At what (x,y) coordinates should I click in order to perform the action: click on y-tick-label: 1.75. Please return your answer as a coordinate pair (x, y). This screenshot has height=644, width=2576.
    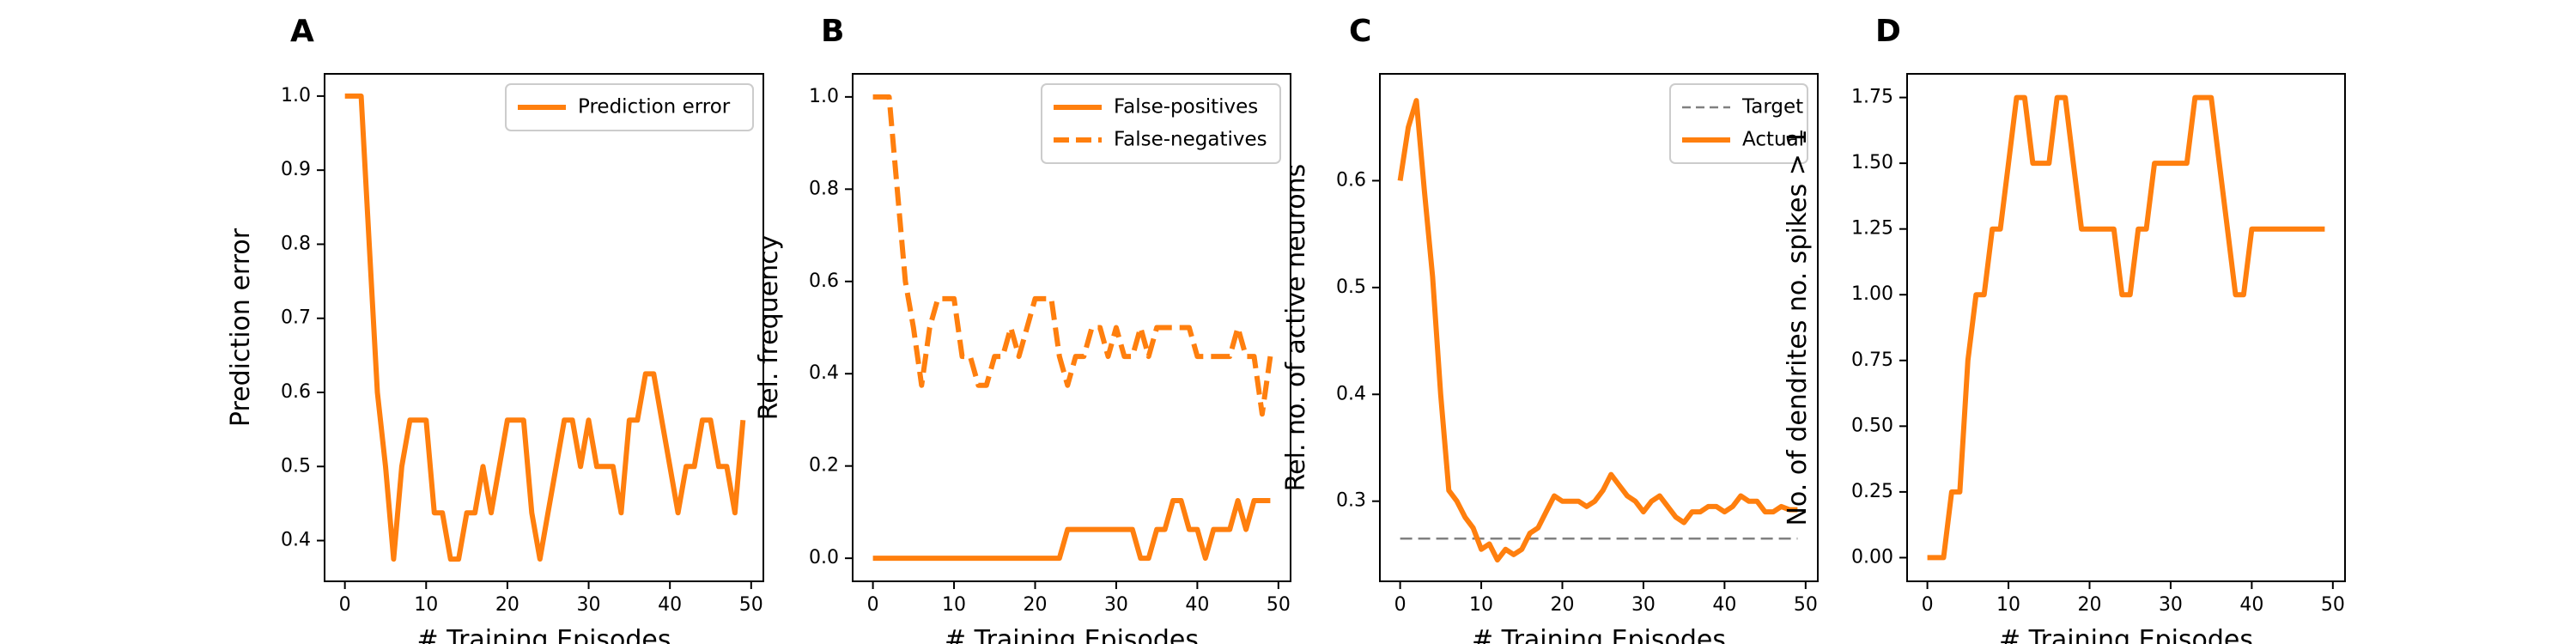
    Looking at the image, I should click on (1872, 98).